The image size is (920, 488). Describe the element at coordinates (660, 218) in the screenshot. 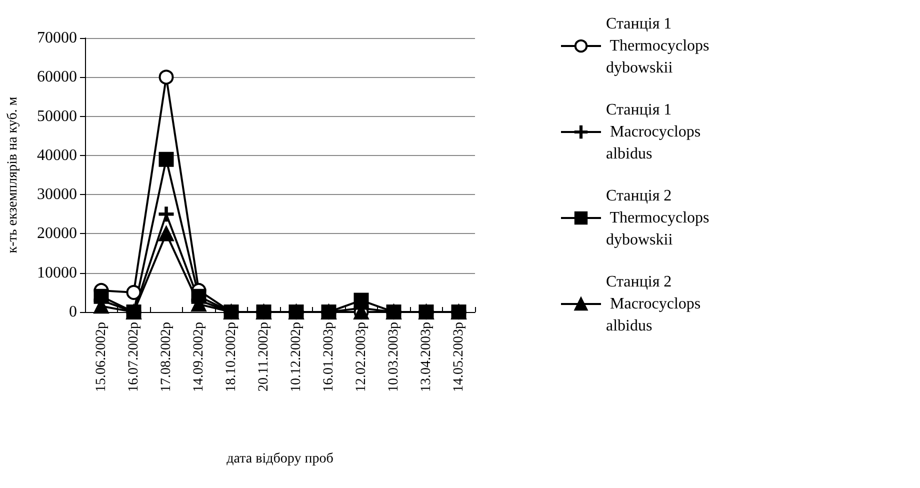

I see `legend-label: Станція 2 Thermocyclops dybowskii` at that location.